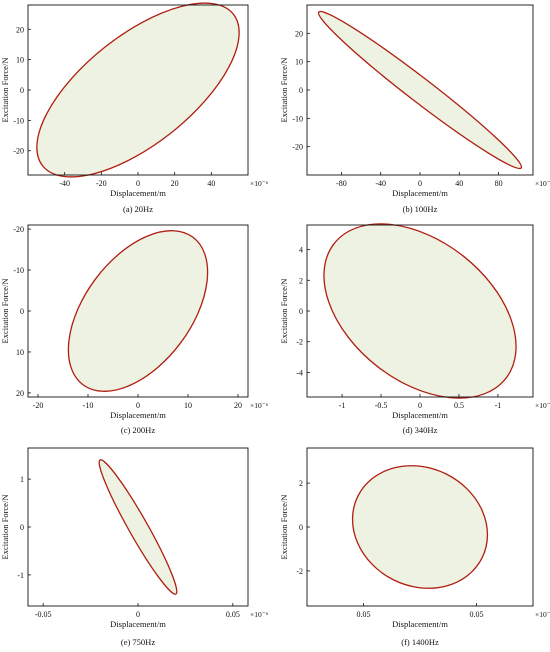  I want to click on x-tick-label: -10, so click(88, 405).